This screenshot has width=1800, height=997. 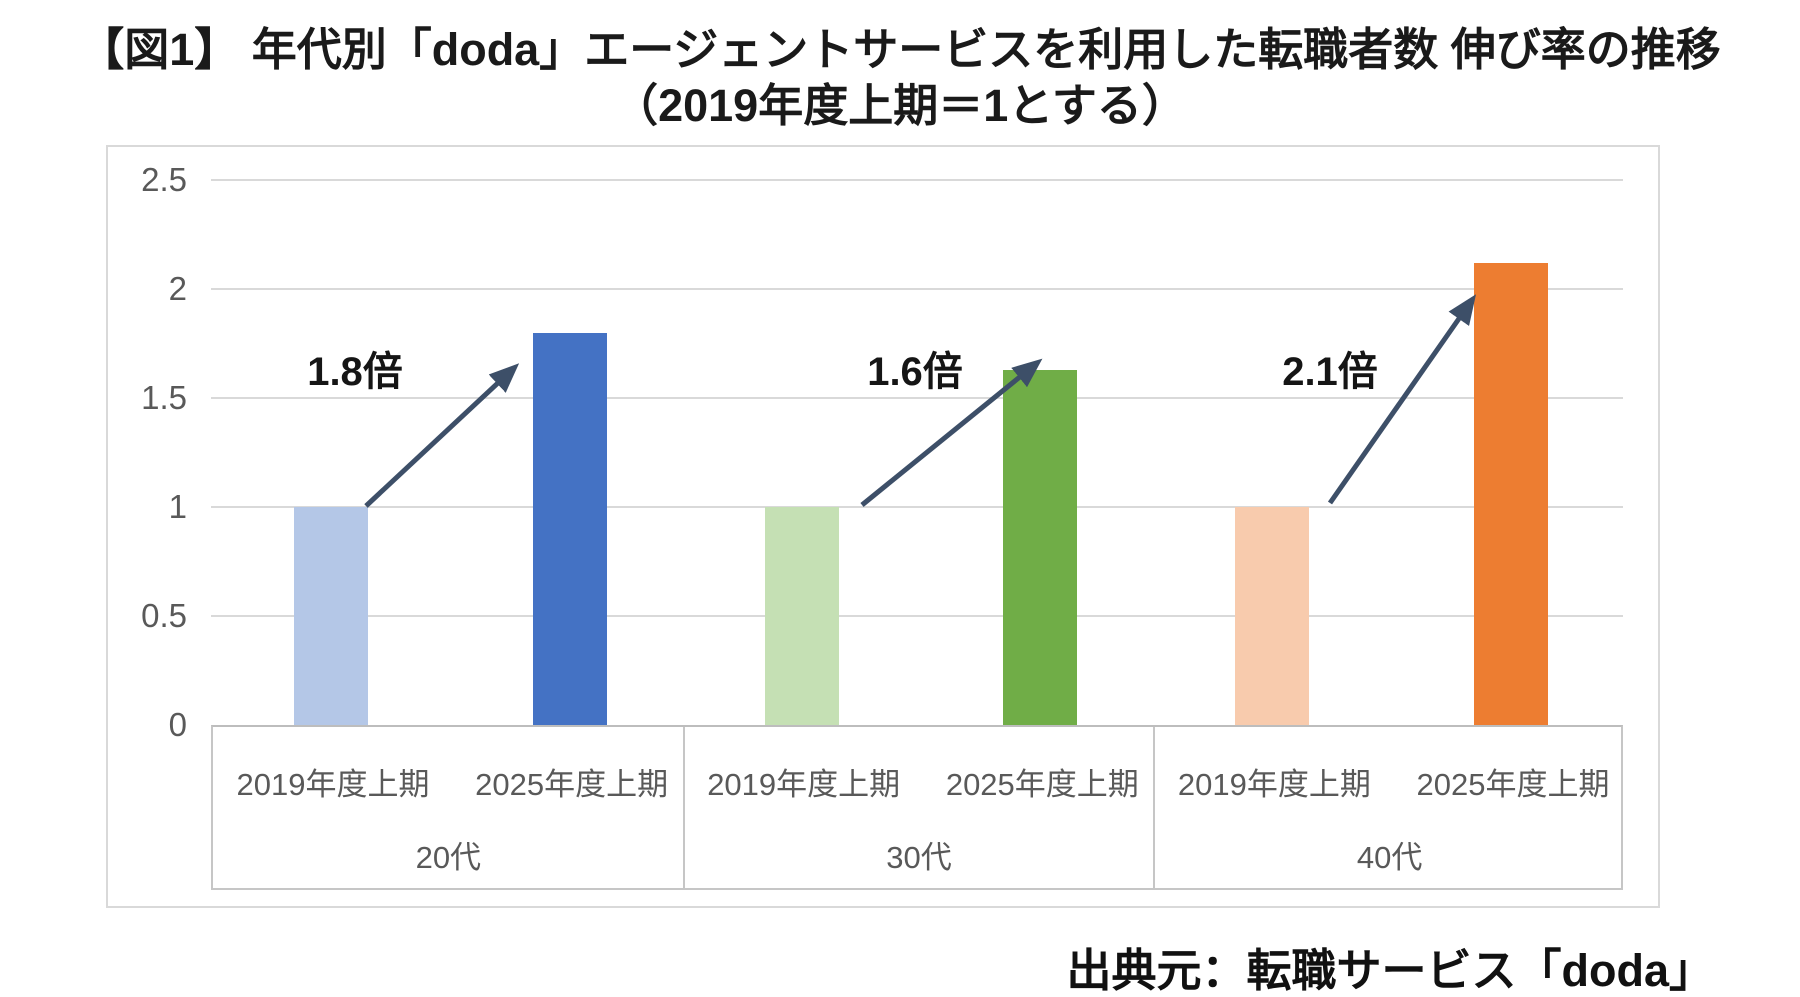 What do you see at coordinates (355, 372) in the screenshot?
I see `growth-ratio-label-1: 1.8倍` at bounding box center [355, 372].